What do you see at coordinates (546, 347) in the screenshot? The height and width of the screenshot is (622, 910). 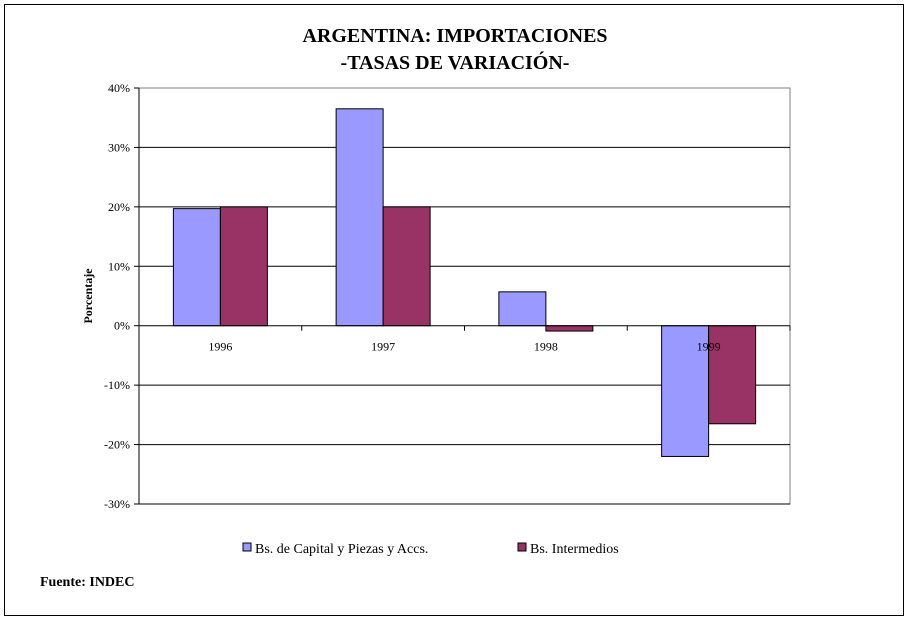 I see `x-tick-label: 1998` at bounding box center [546, 347].